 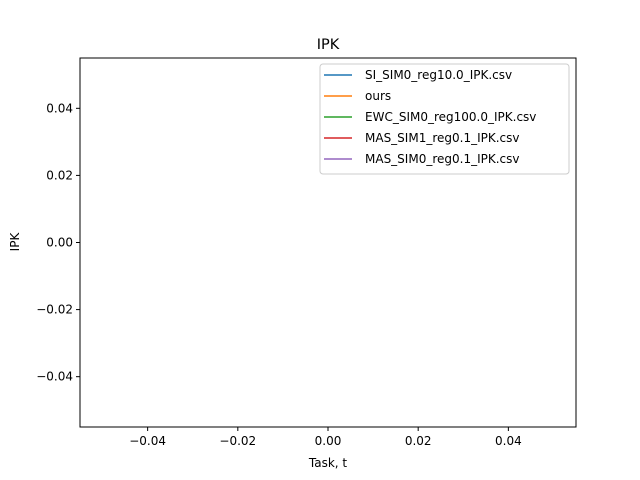 I want to click on x-tick-label: 0.00, so click(x=328, y=441).